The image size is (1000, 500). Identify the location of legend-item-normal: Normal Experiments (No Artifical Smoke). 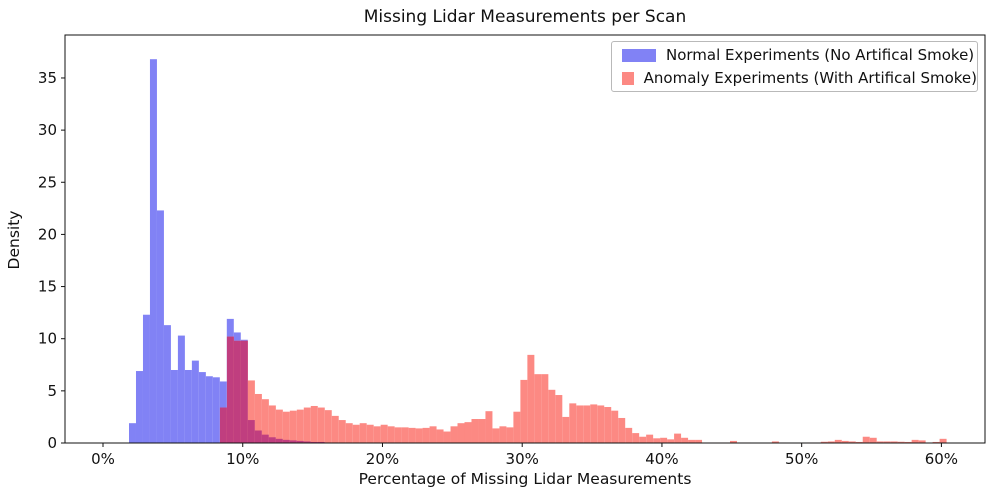
(799, 55).